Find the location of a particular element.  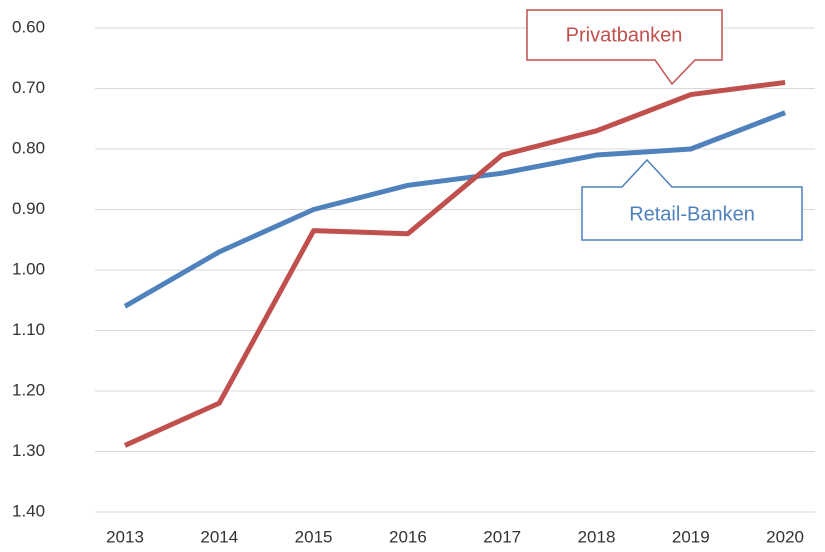

x-tick-label: 2018 is located at coordinates (597, 536).